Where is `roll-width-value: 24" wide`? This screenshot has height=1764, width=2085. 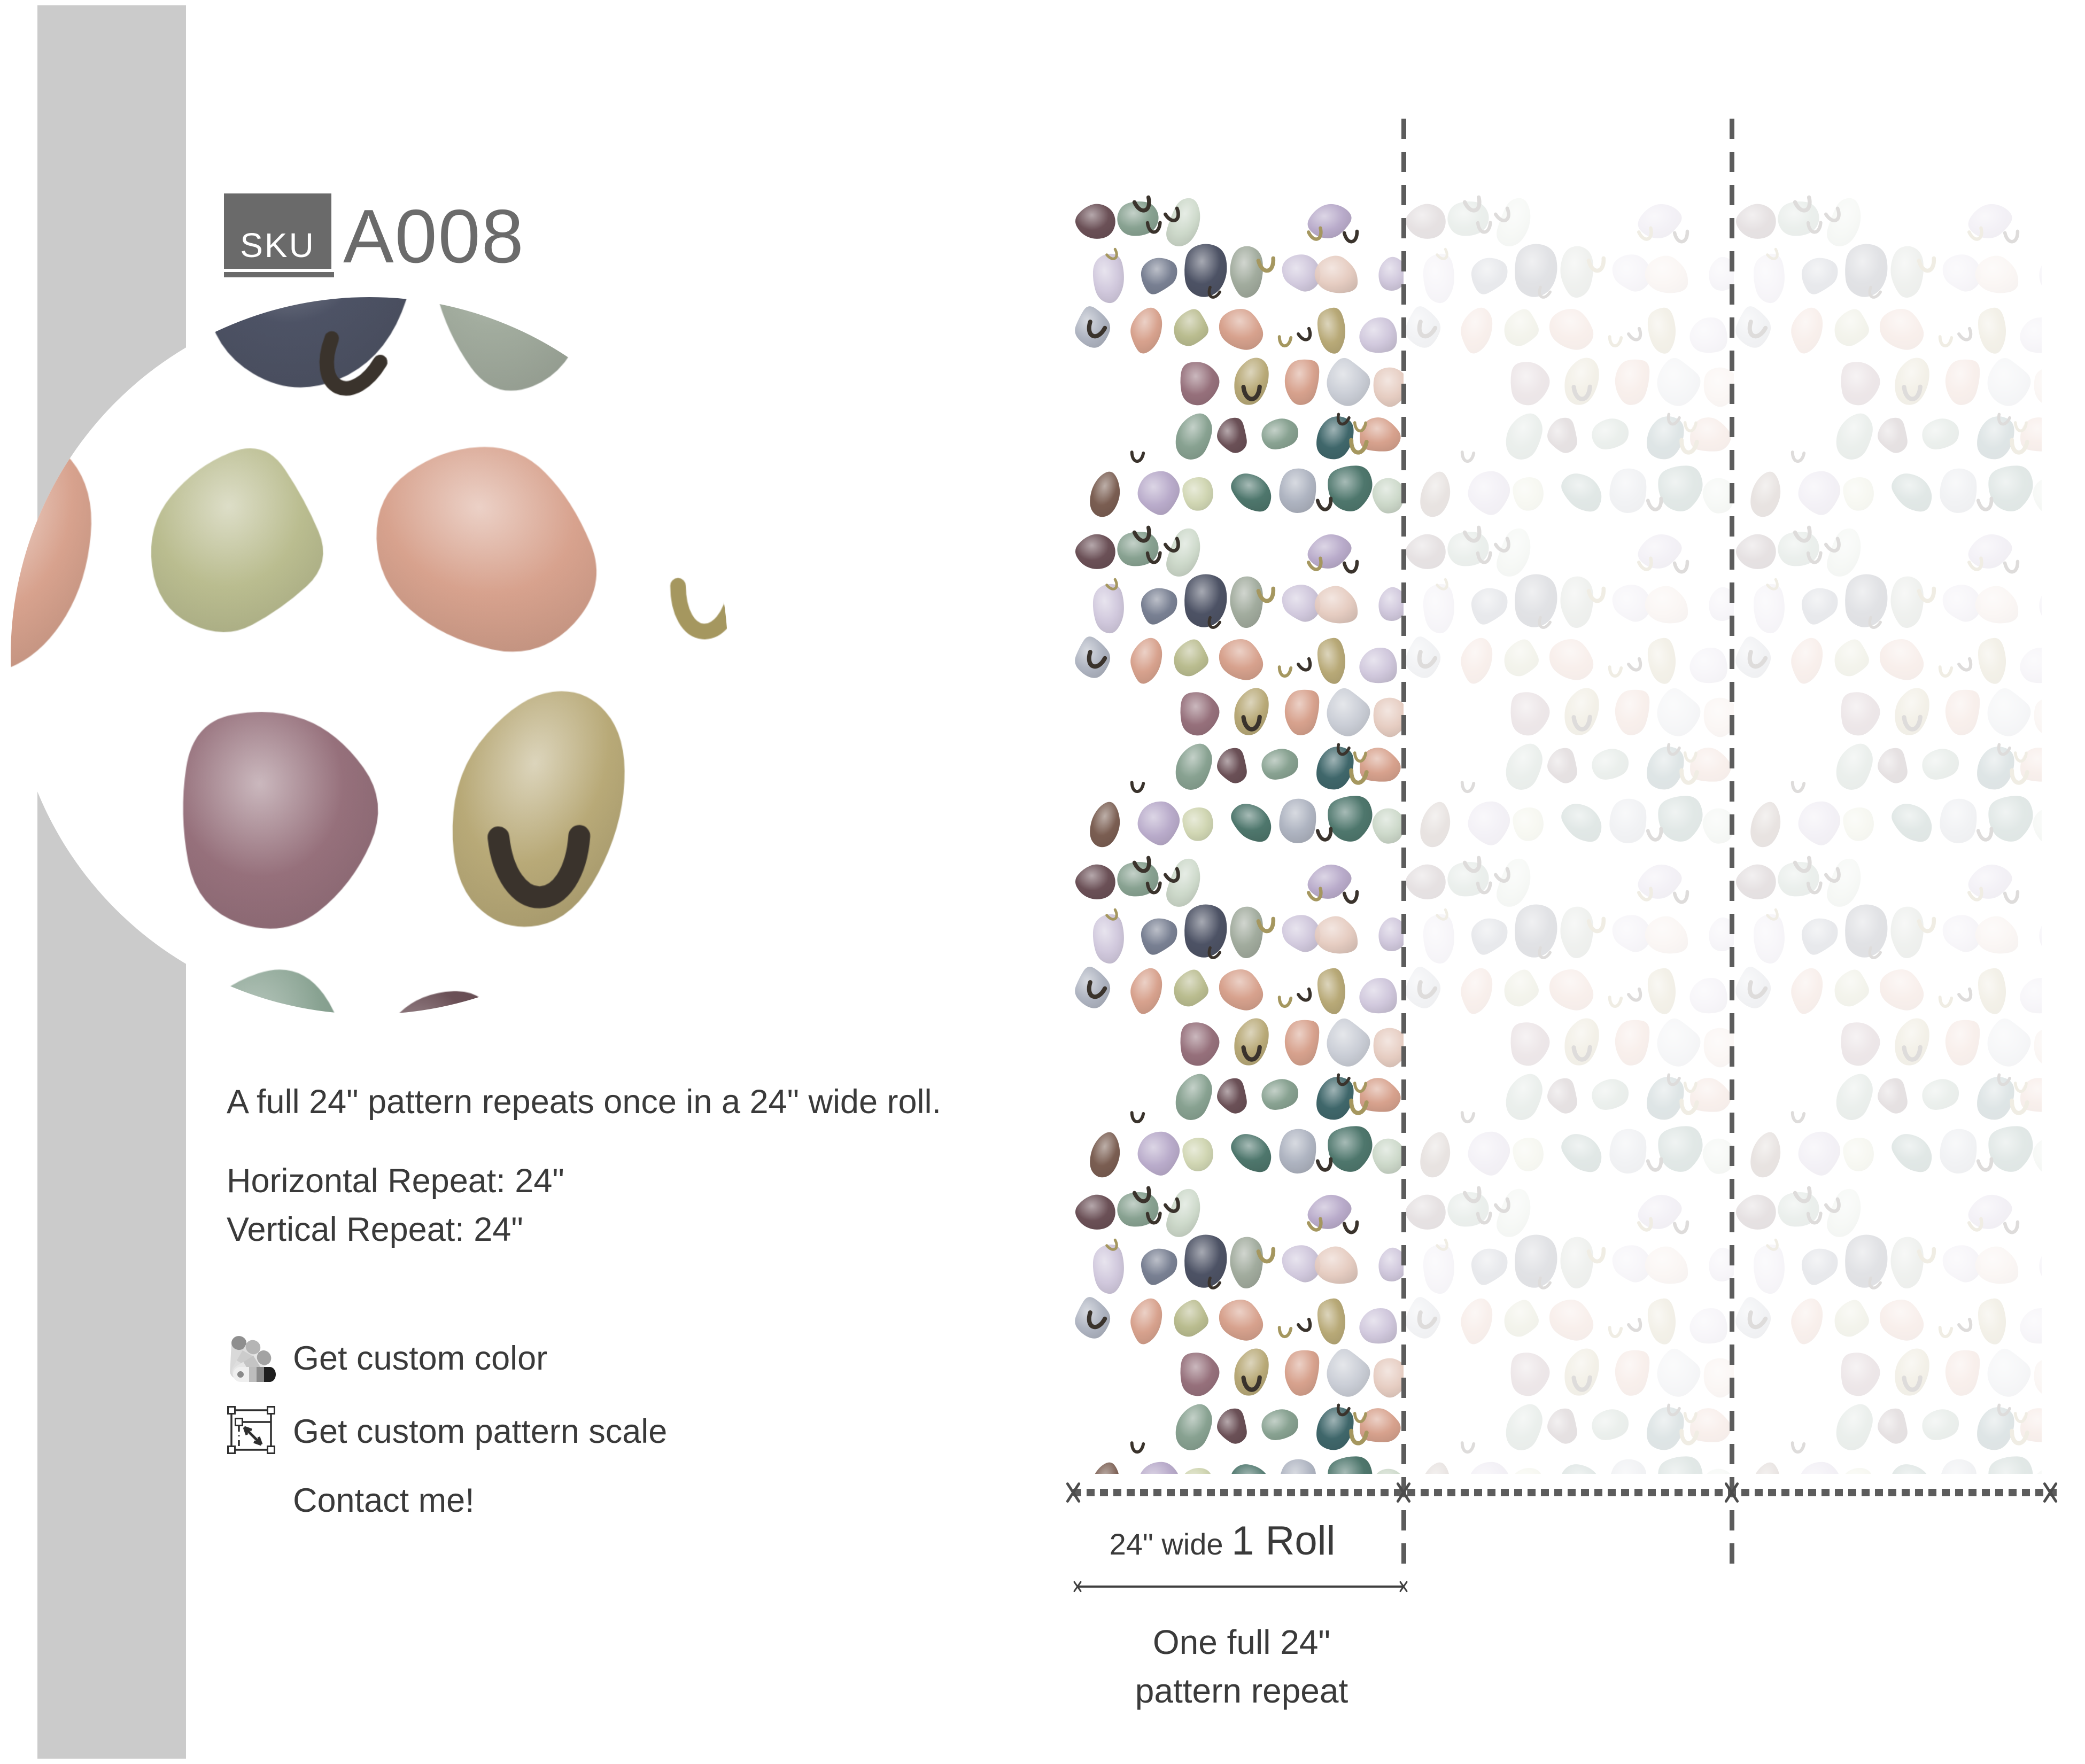
roll-width-value: 24" wide is located at coordinates (1170, 1544).